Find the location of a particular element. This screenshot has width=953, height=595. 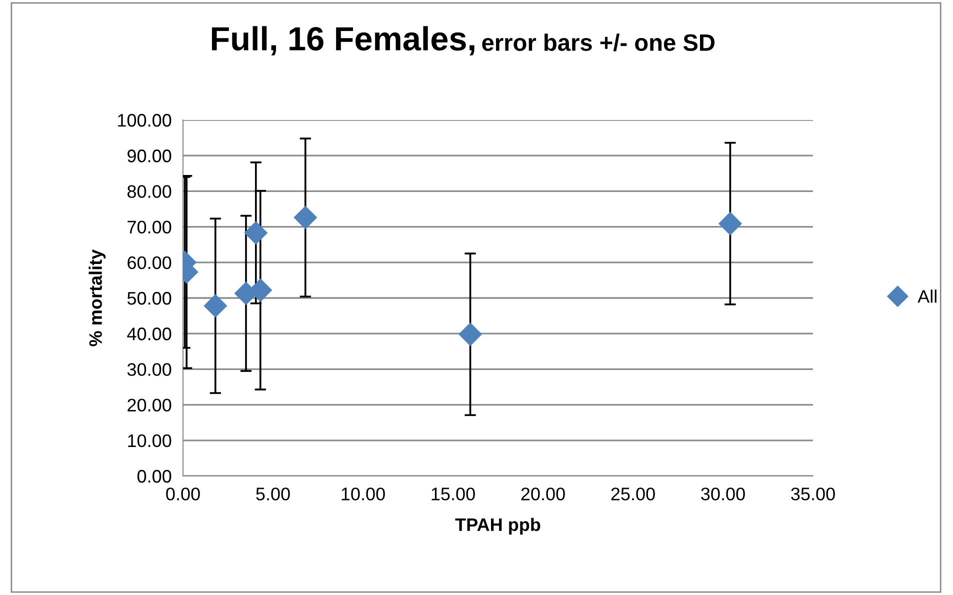

legend-label: All is located at coordinates (927, 296).